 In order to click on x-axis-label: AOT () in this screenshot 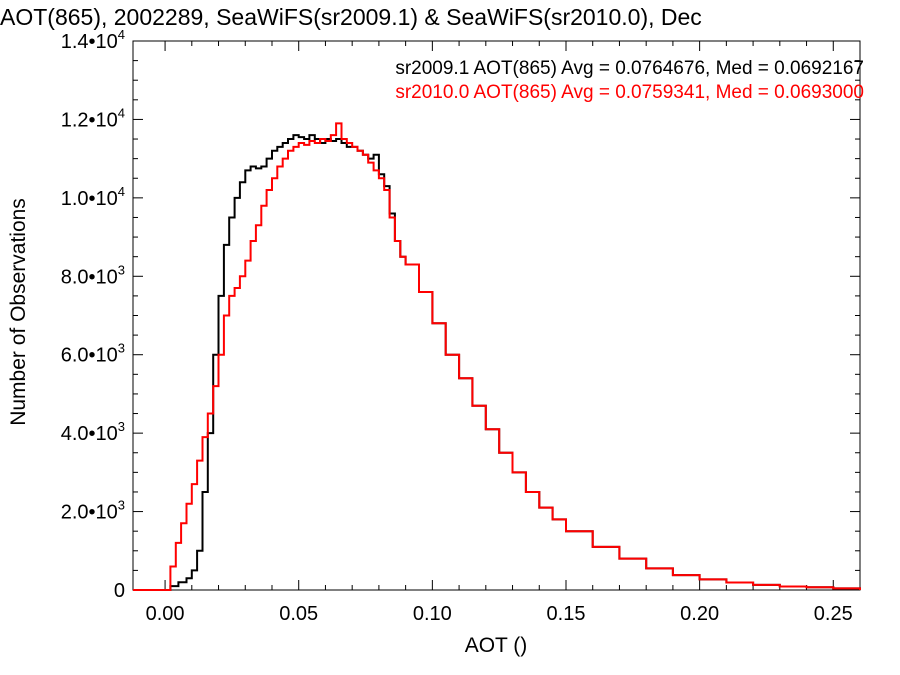, I will do `click(496, 645)`.